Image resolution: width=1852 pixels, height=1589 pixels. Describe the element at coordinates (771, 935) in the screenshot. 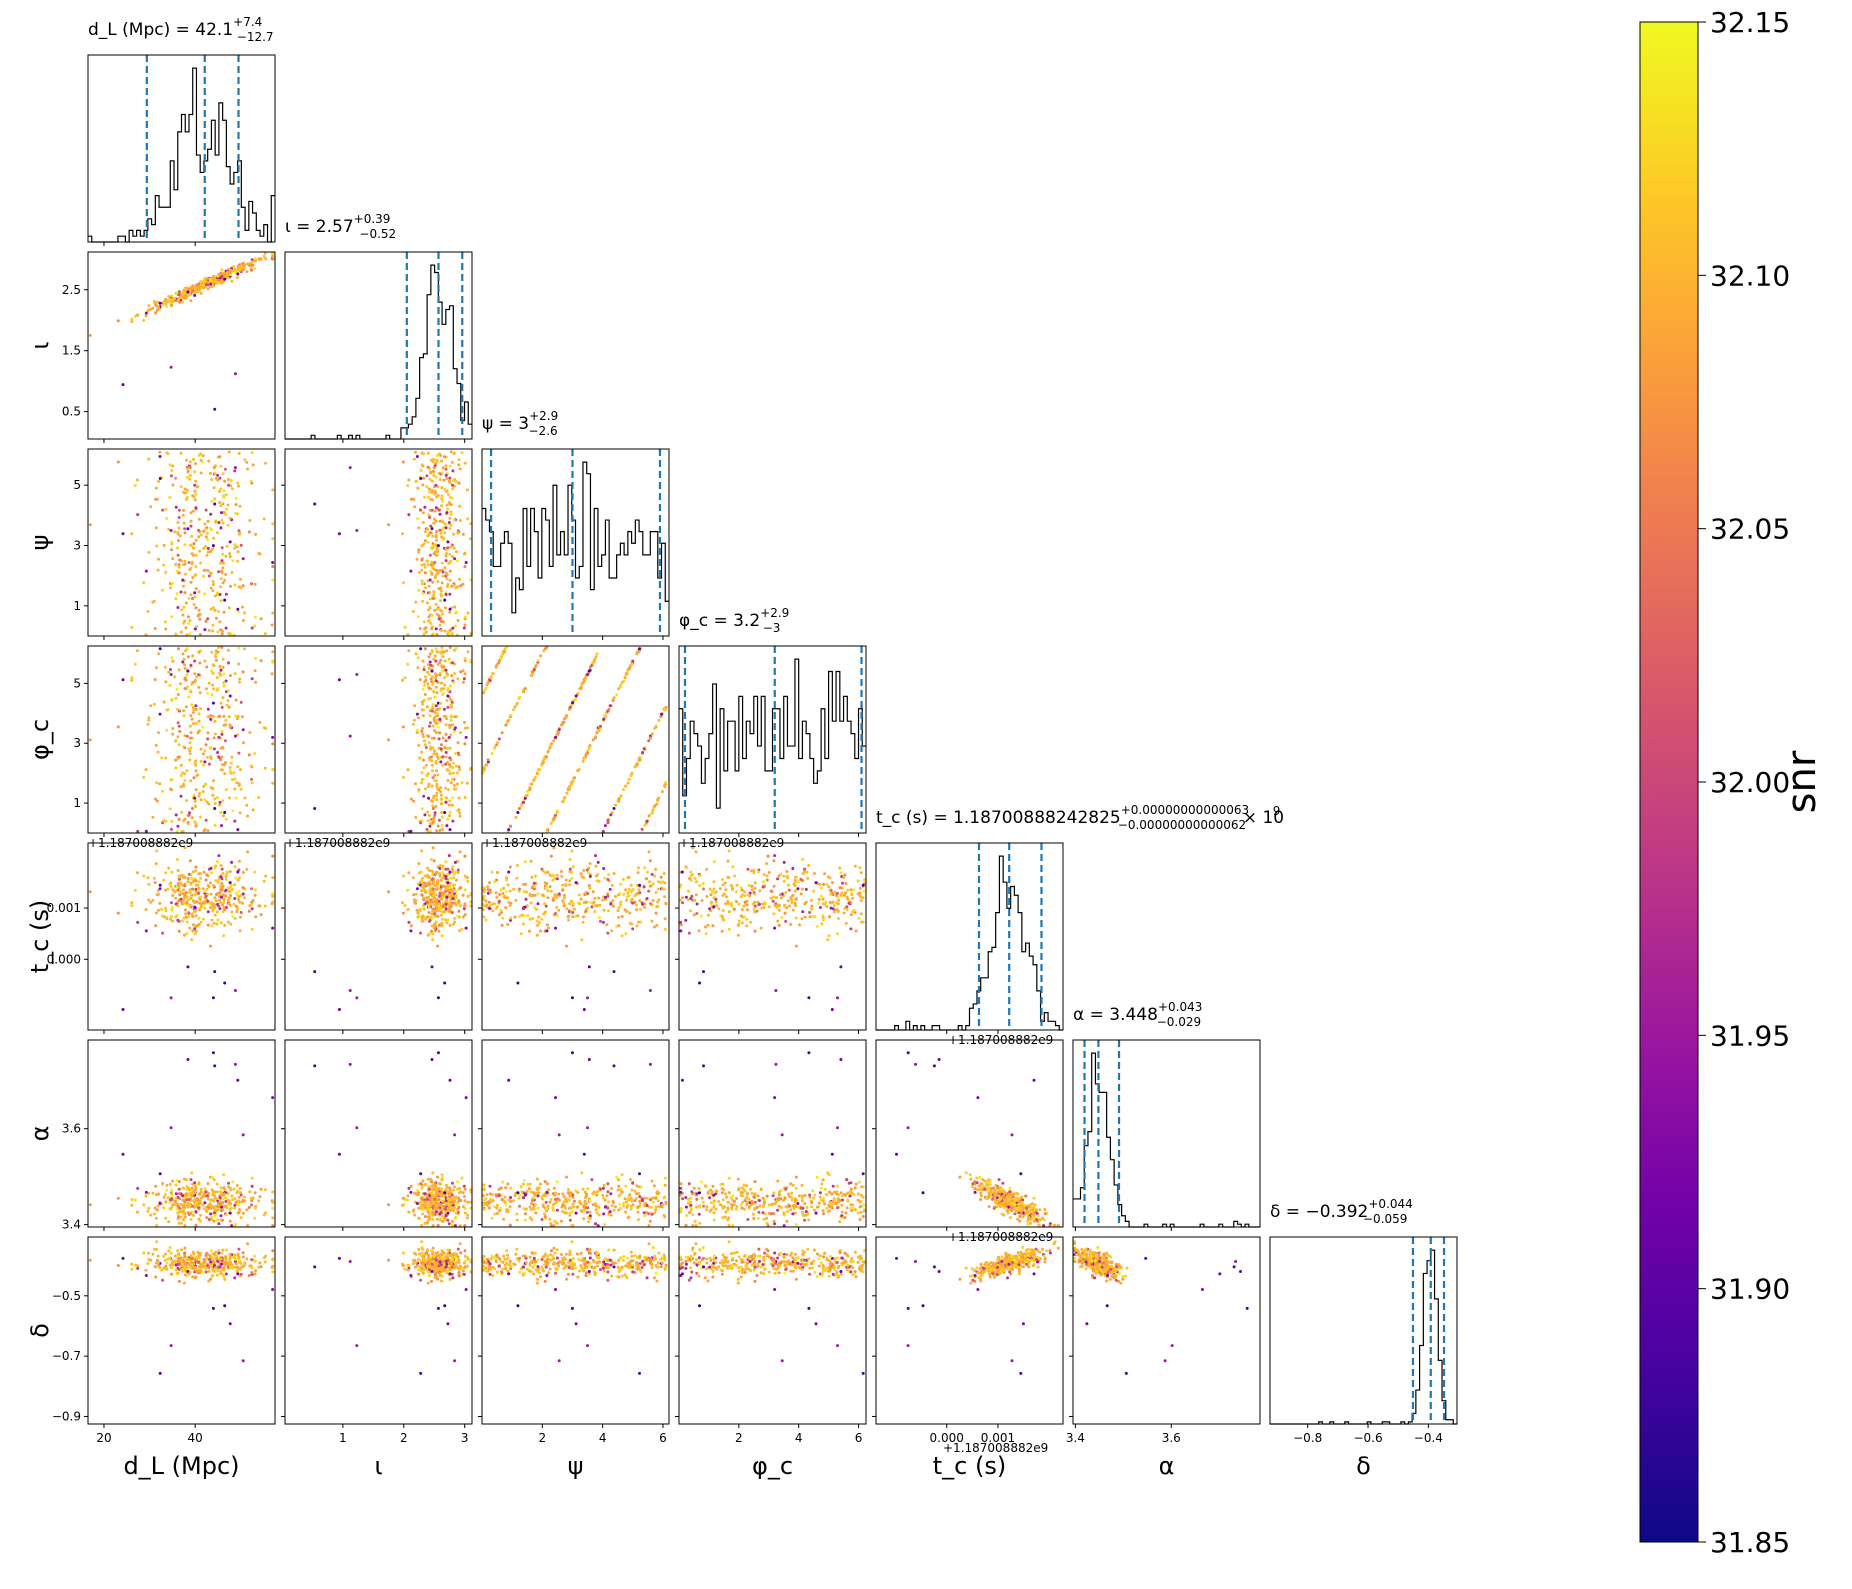

I see `panel-tc-vs-phic: +1.187008882e9` at that location.